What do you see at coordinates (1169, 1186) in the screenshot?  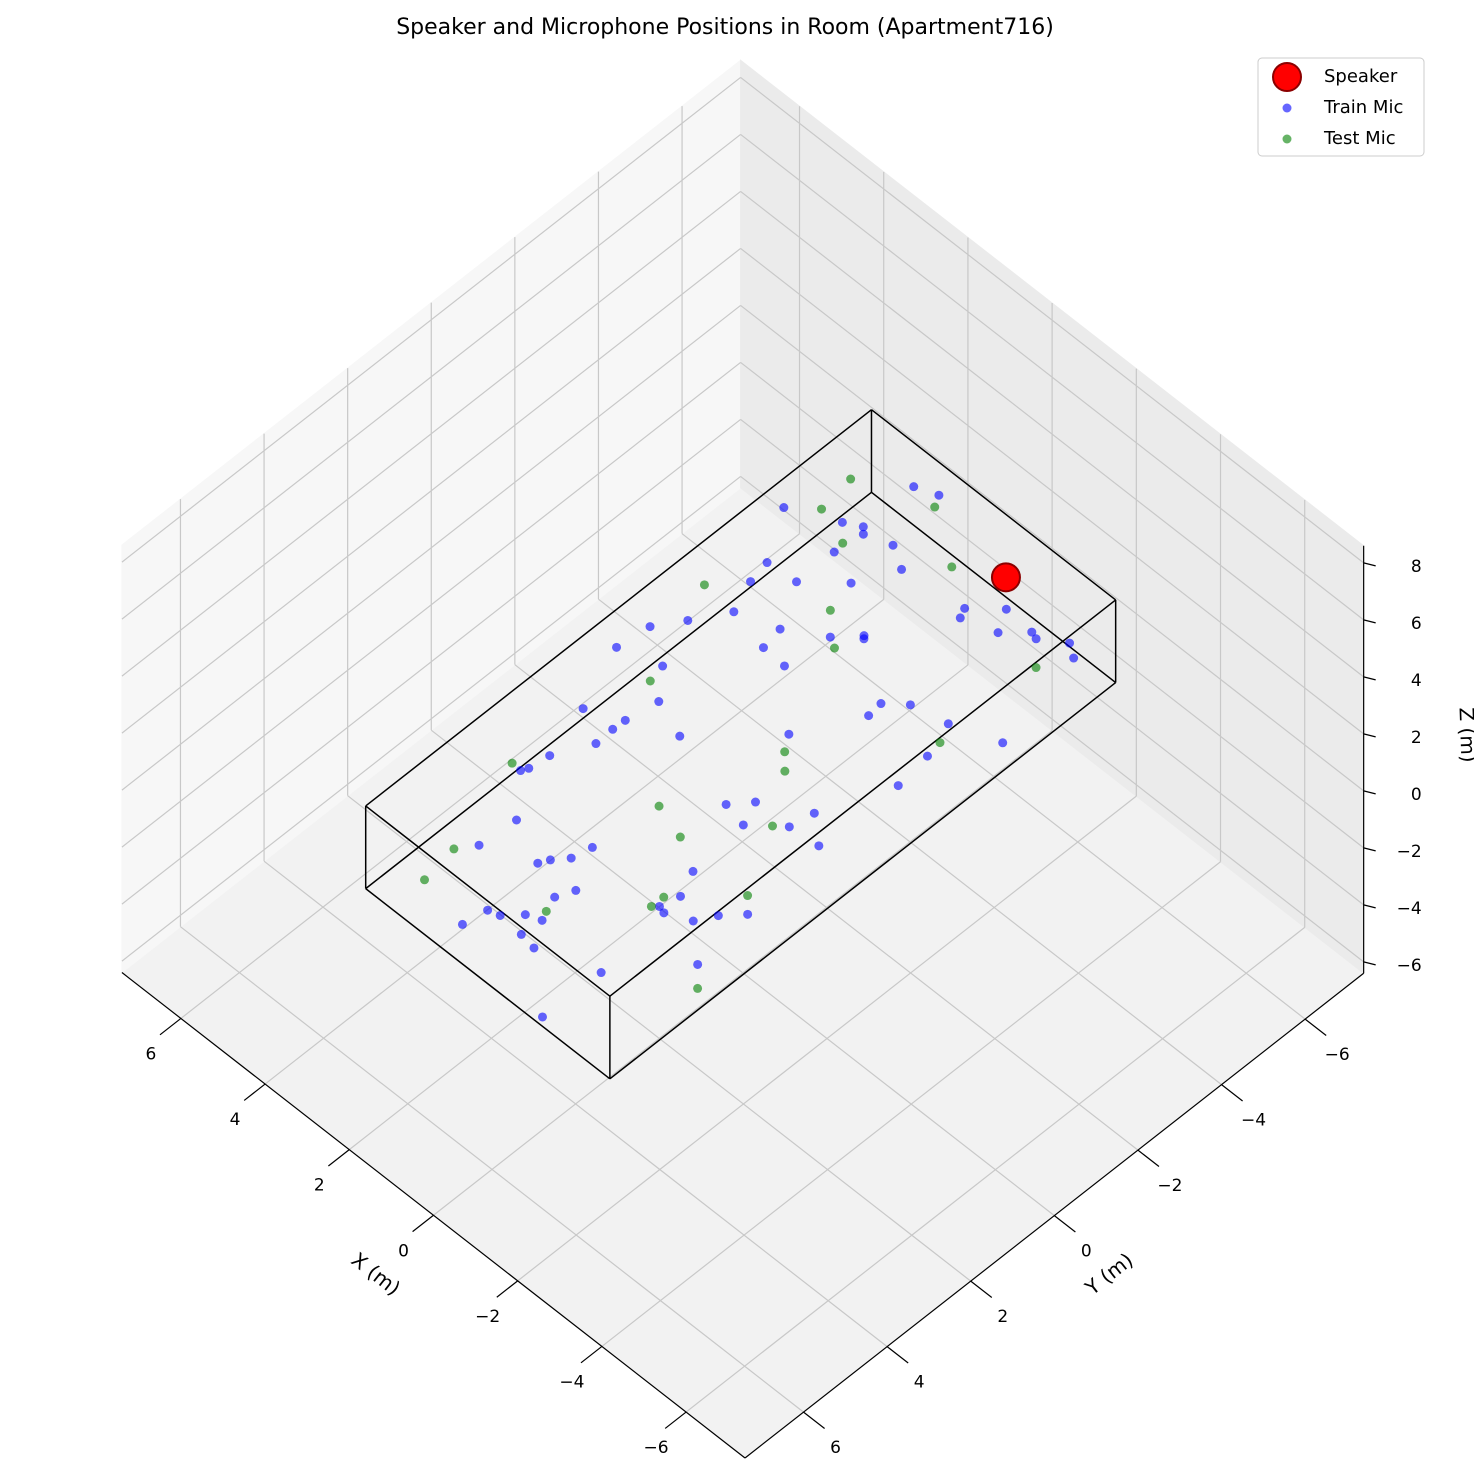 I see `y-tick-label: −2` at bounding box center [1169, 1186].